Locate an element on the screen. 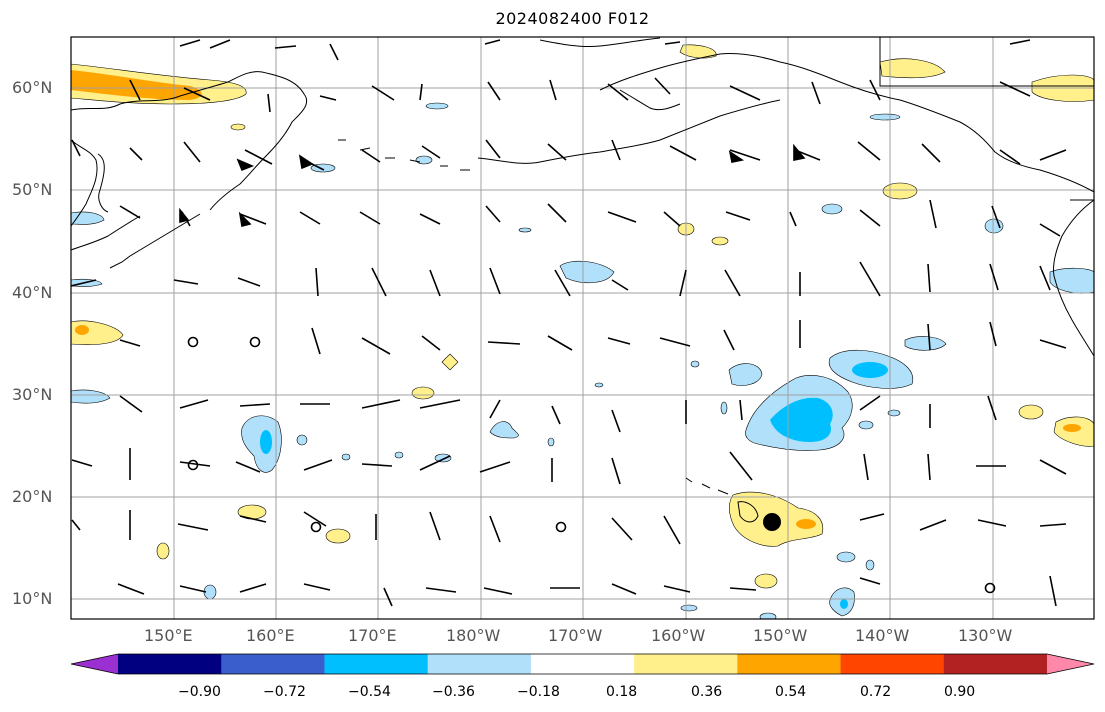 The image size is (1105, 712). lat-label-30n: 30°N is located at coordinates (32, 394).